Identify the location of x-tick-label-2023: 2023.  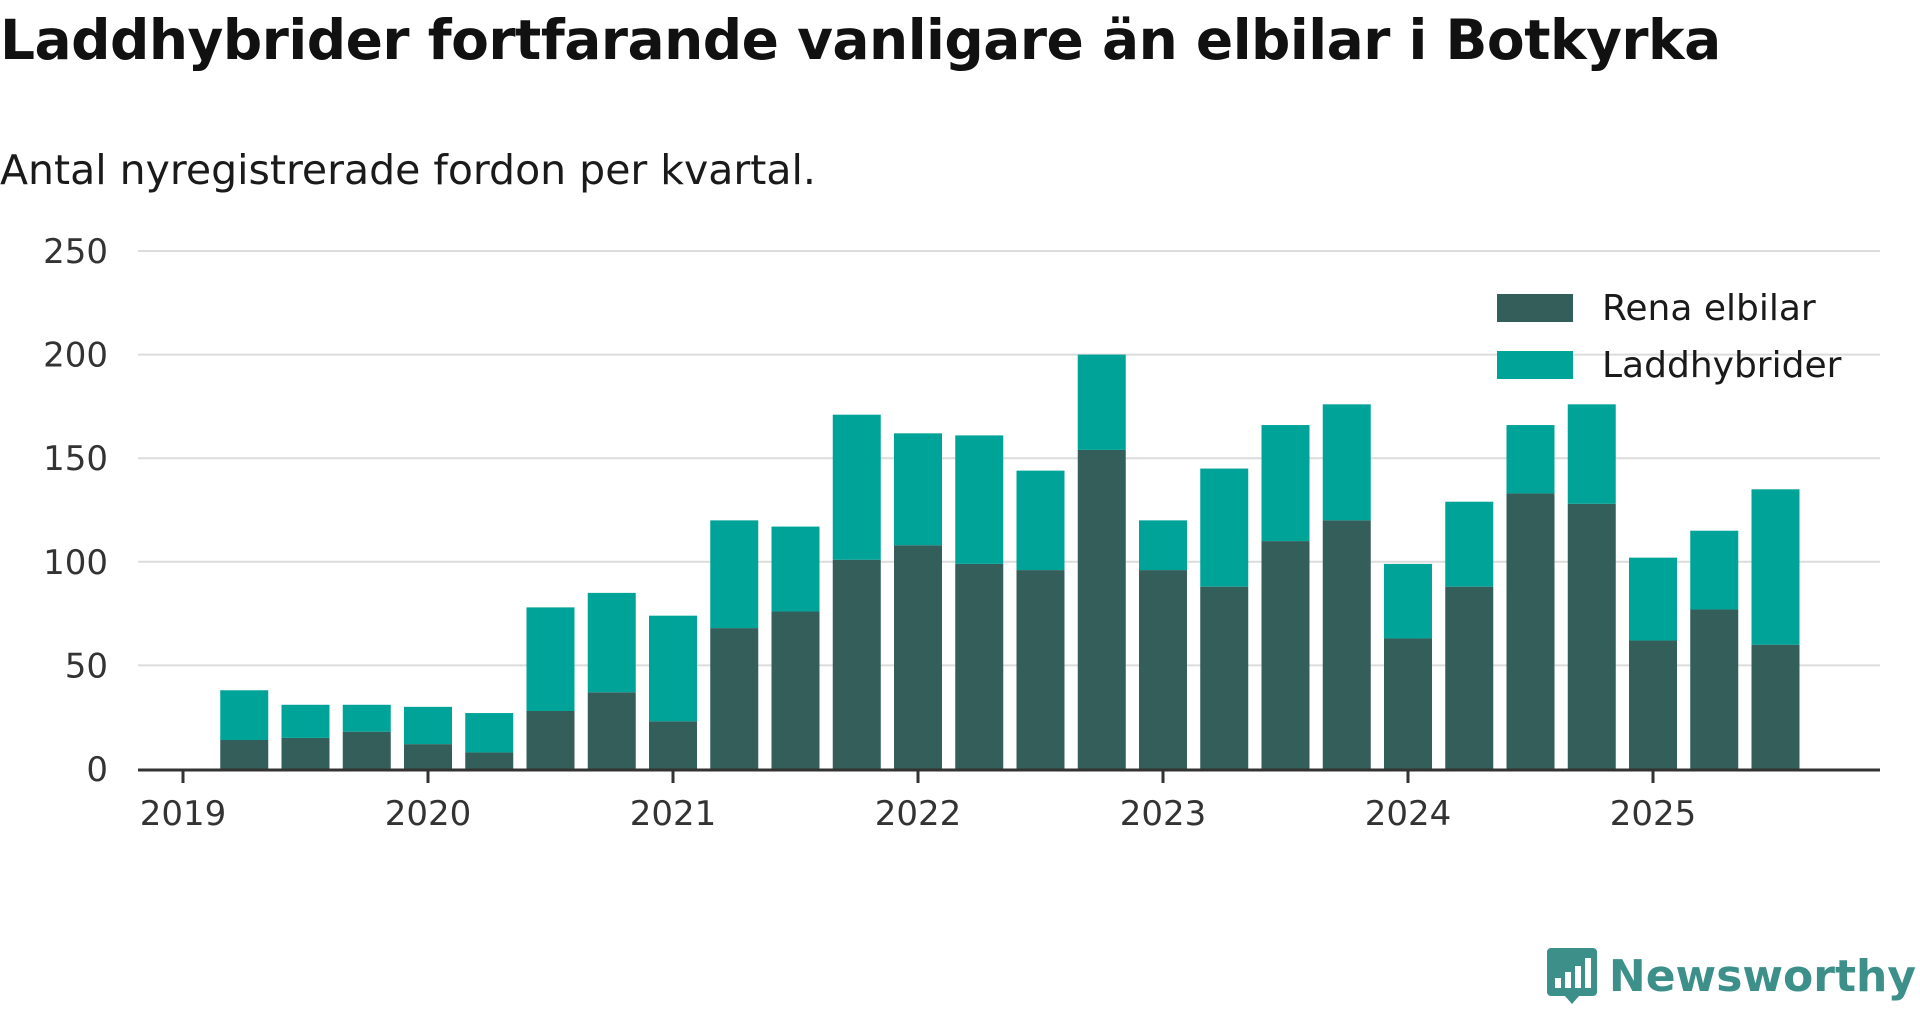
(1163, 814).